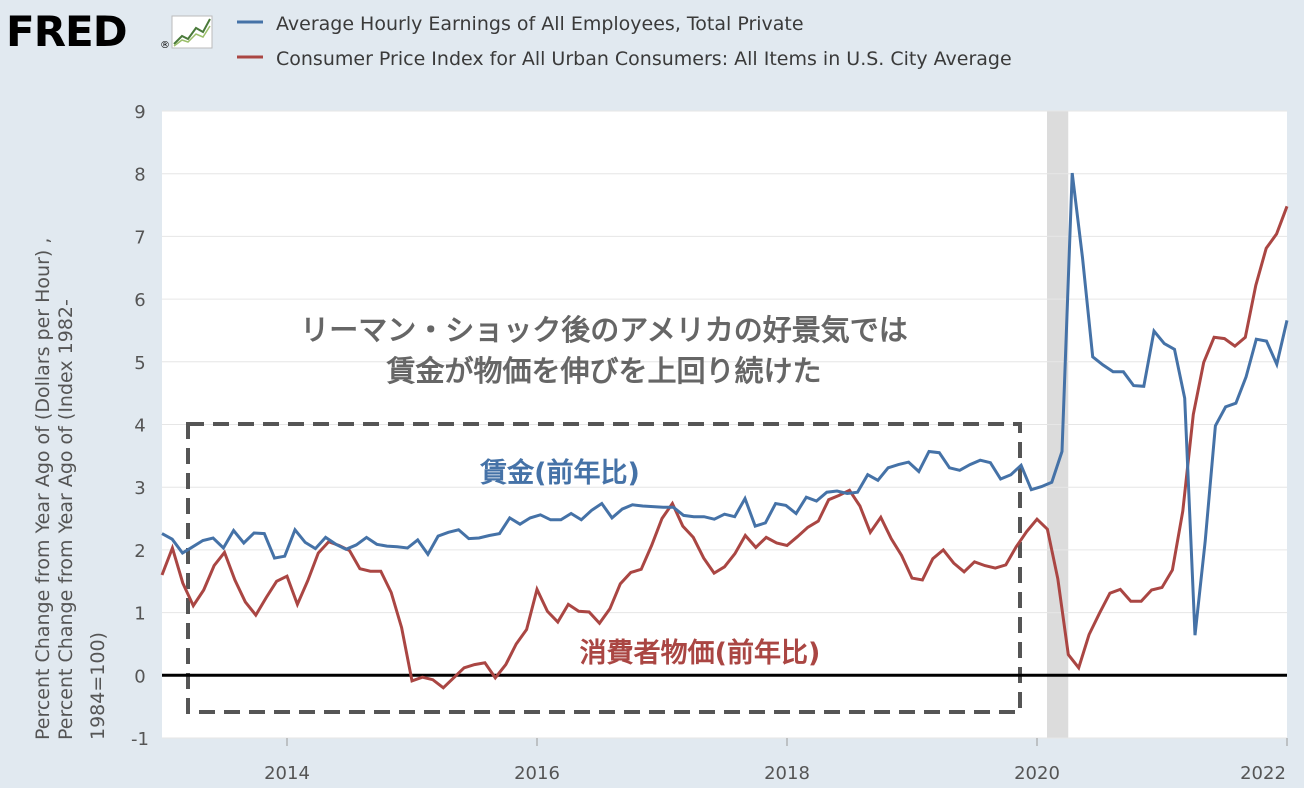  I want to click on x-tick-label: 2018, so click(787, 773).